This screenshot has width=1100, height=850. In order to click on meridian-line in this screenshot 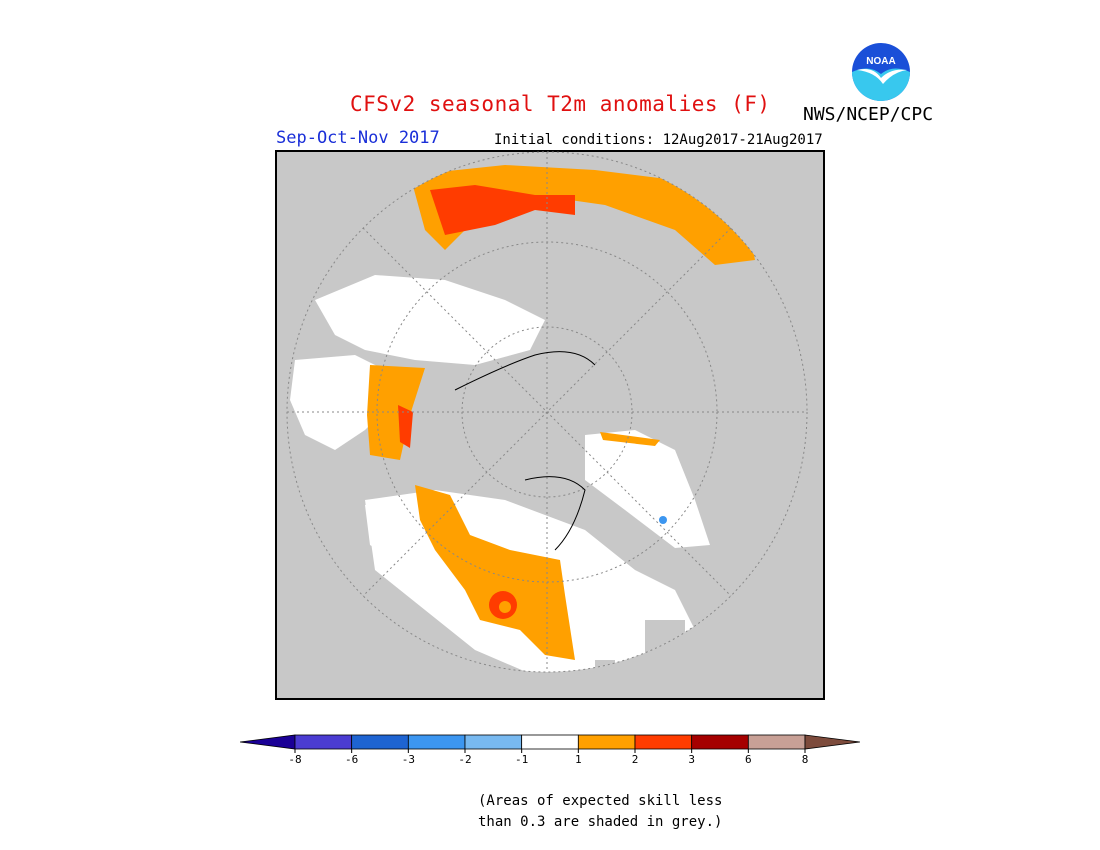, I will do `click(547, 412)`.